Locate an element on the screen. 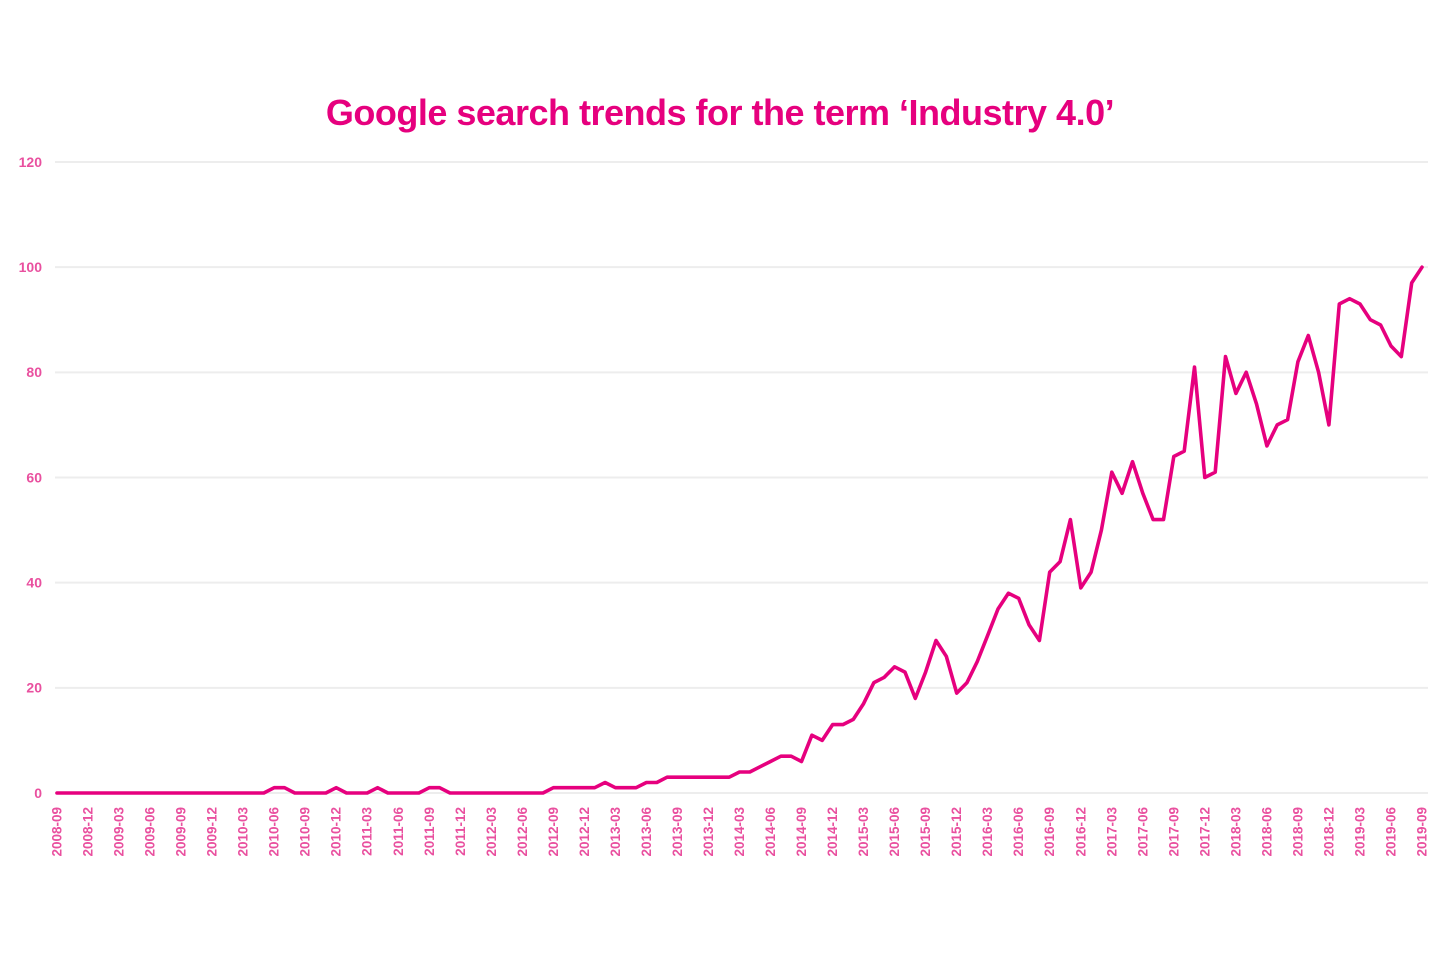  x-tick-label: 2012-12 is located at coordinates (584, 832).